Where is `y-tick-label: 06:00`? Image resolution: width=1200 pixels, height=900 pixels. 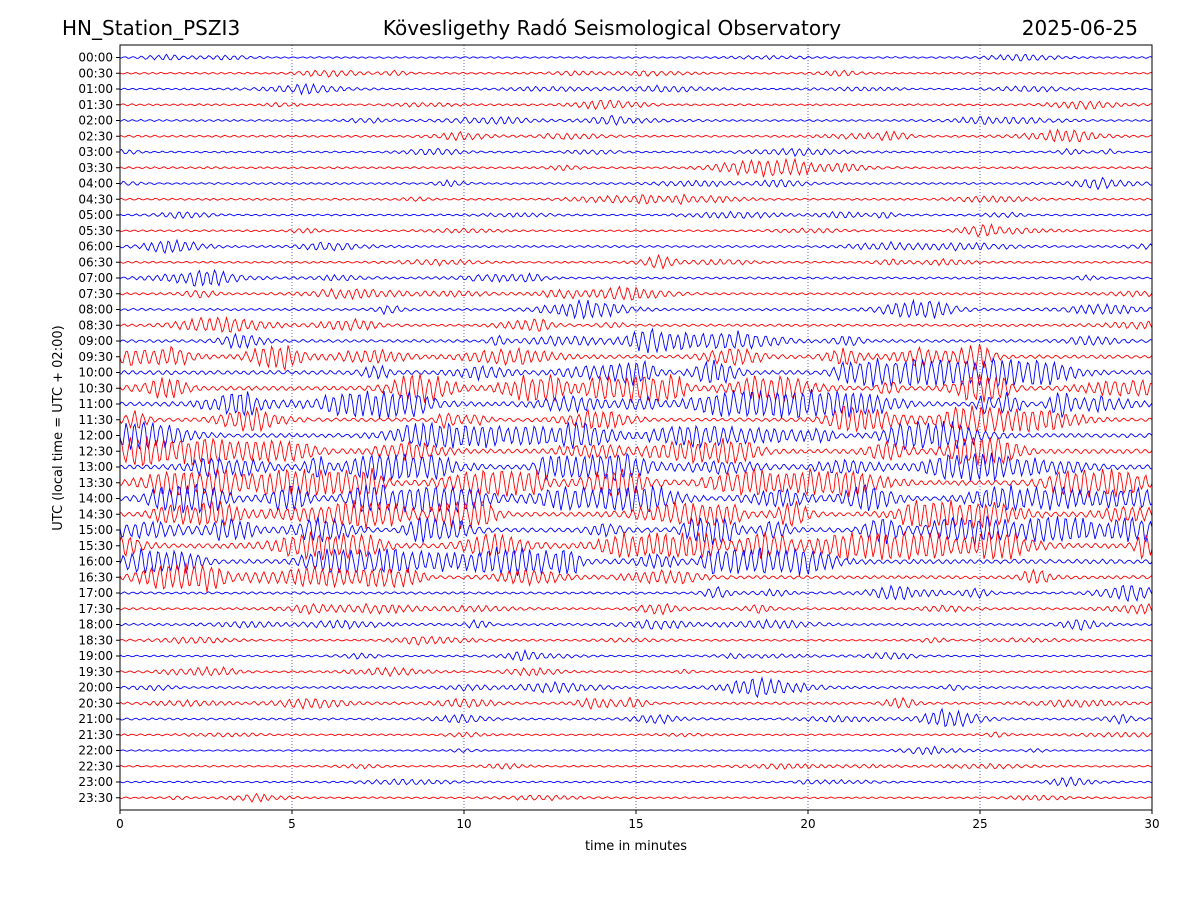 y-tick-label: 06:00 is located at coordinates (95, 247).